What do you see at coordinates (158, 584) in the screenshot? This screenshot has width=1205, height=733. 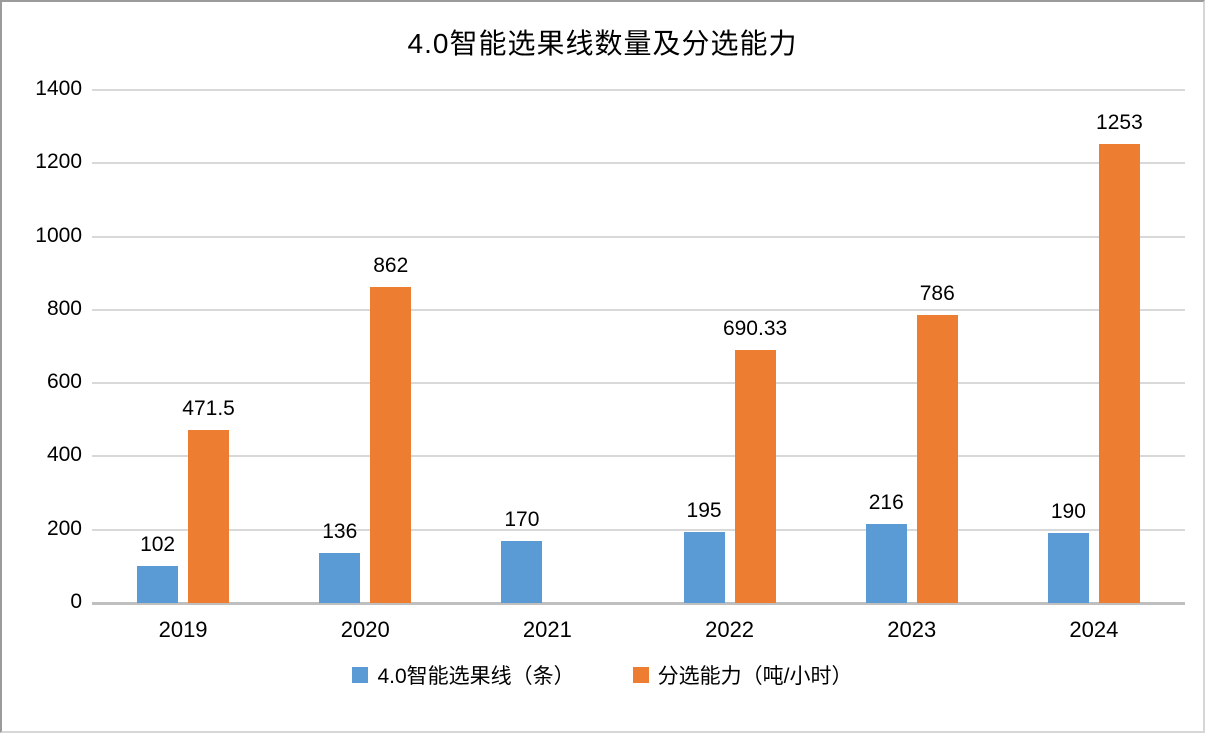 I see `bar-2019-series1` at bounding box center [158, 584].